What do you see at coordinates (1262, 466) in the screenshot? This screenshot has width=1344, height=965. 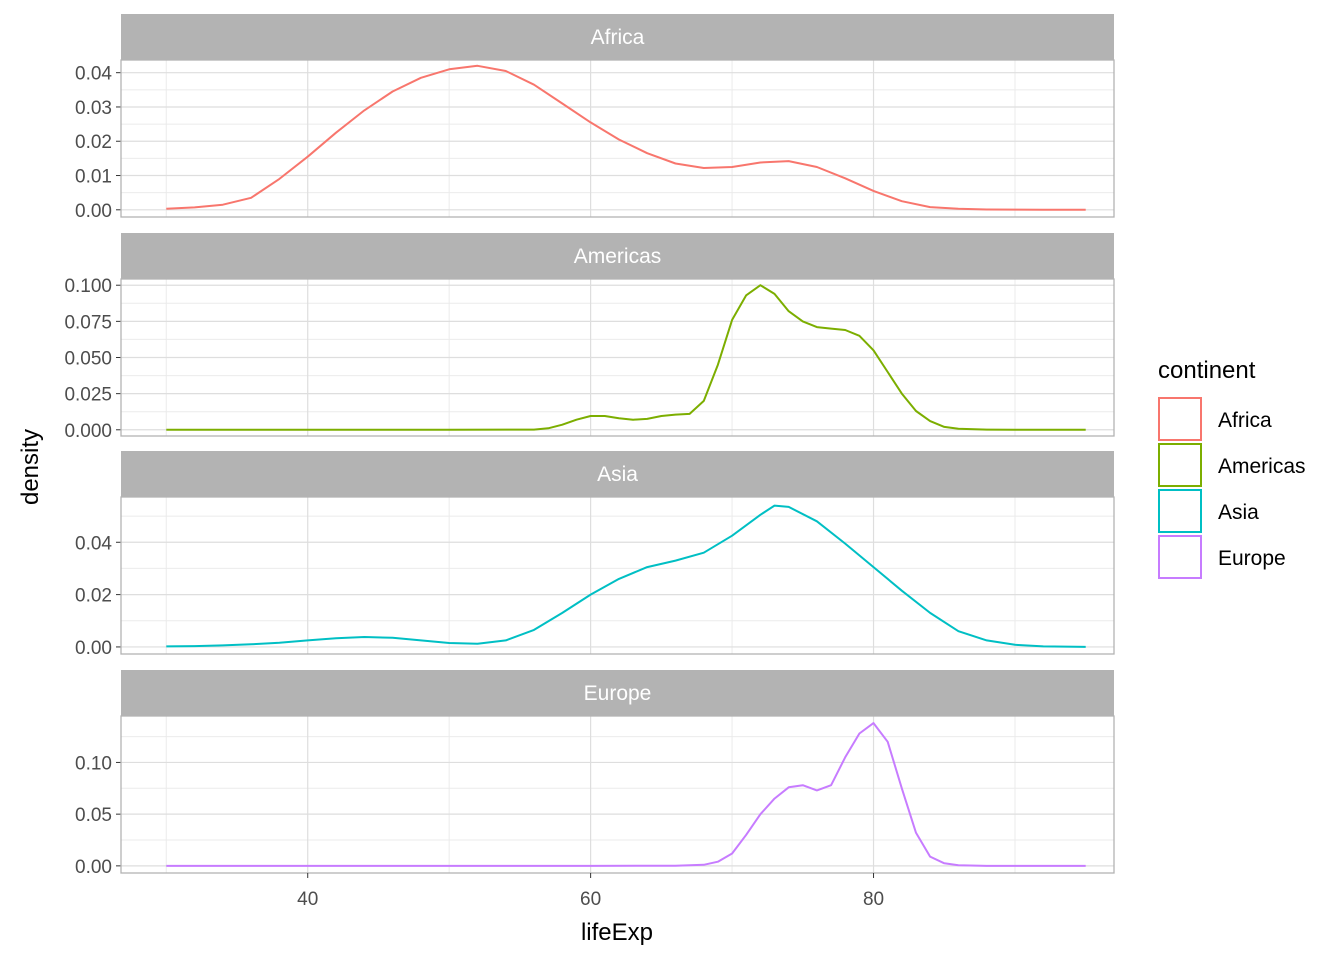 I see `legend-label: Americas` at bounding box center [1262, 466].